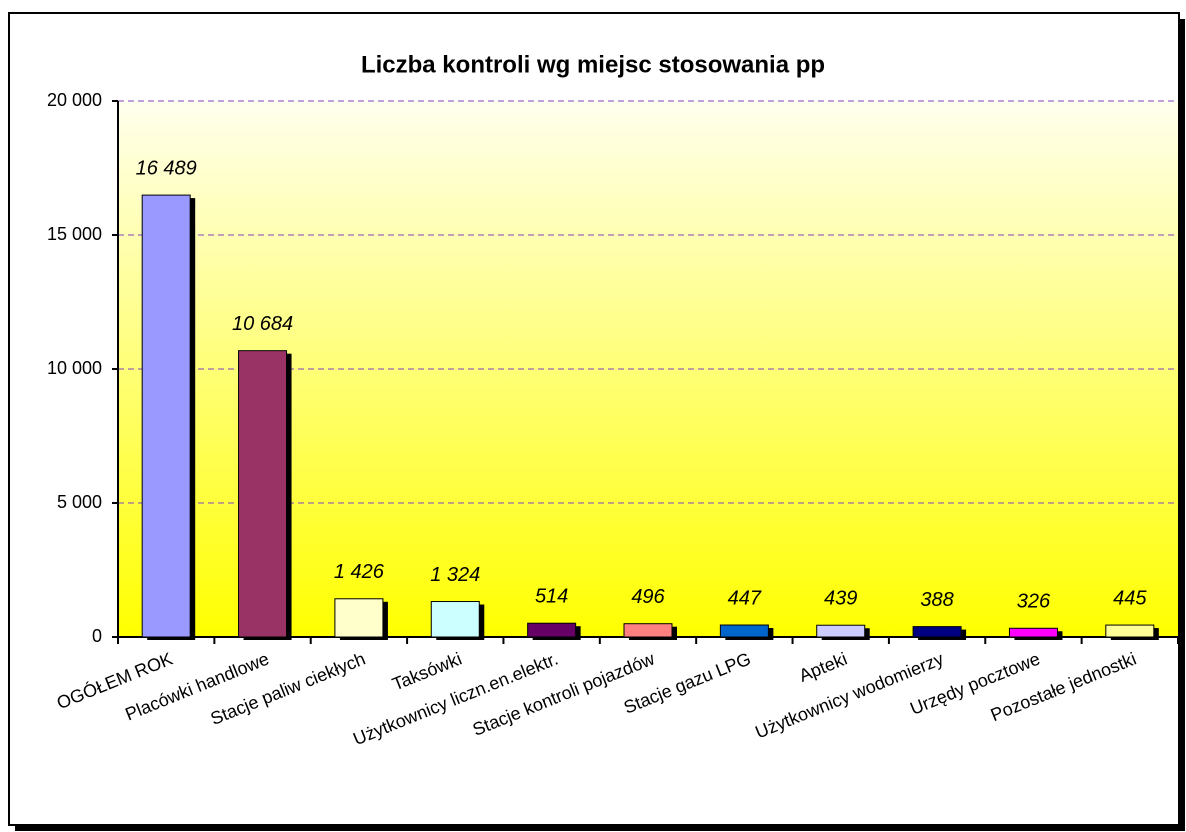 This screenshot has height=832, width=1186. Describe the element at coordinates (551, 597) in the screenshot. I see `data-label: 514` at that location.